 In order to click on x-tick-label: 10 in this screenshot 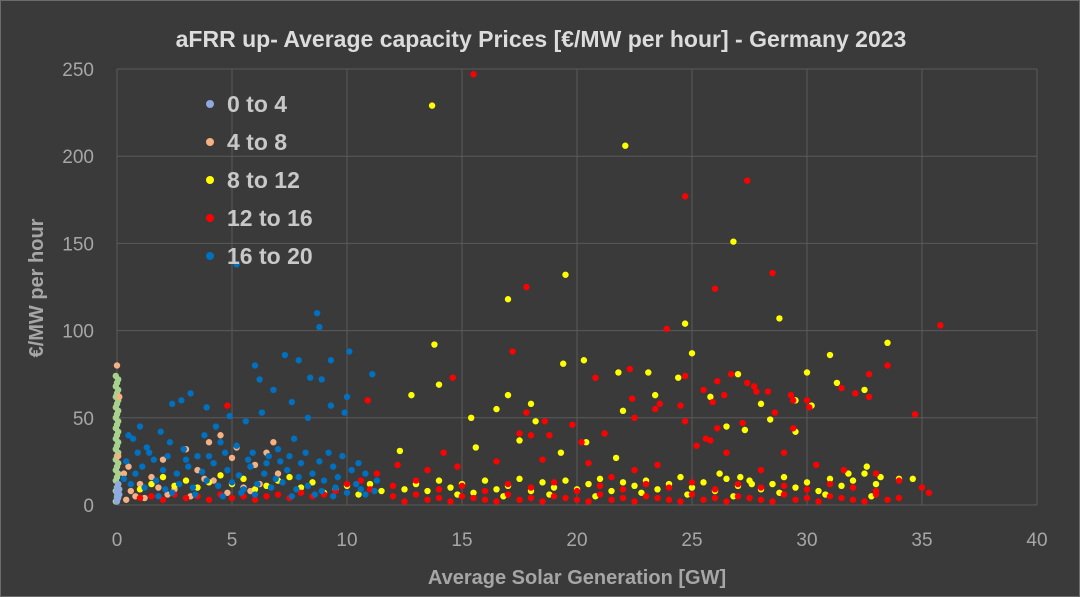, I will do `click(346, 540)`.